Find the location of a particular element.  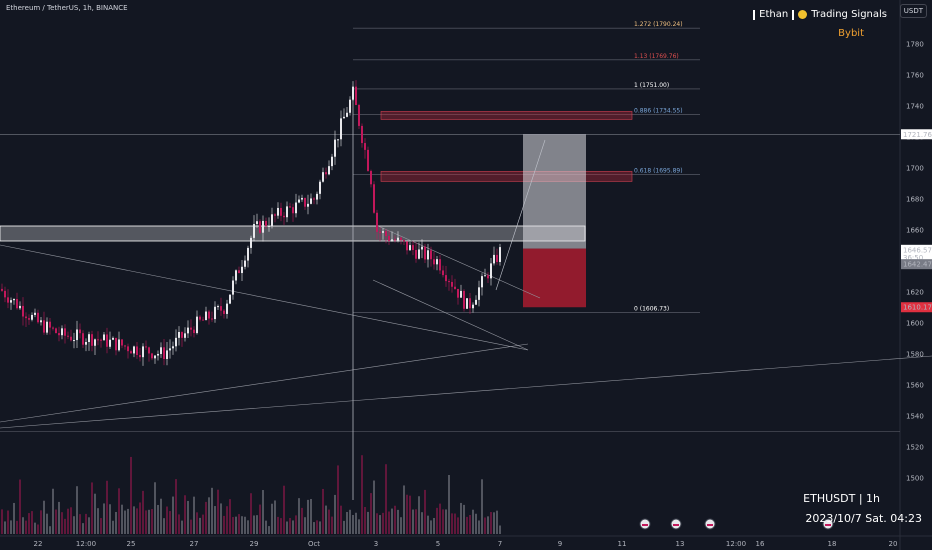

y-tick-label: 1520 is located at coordinates (915, 448).